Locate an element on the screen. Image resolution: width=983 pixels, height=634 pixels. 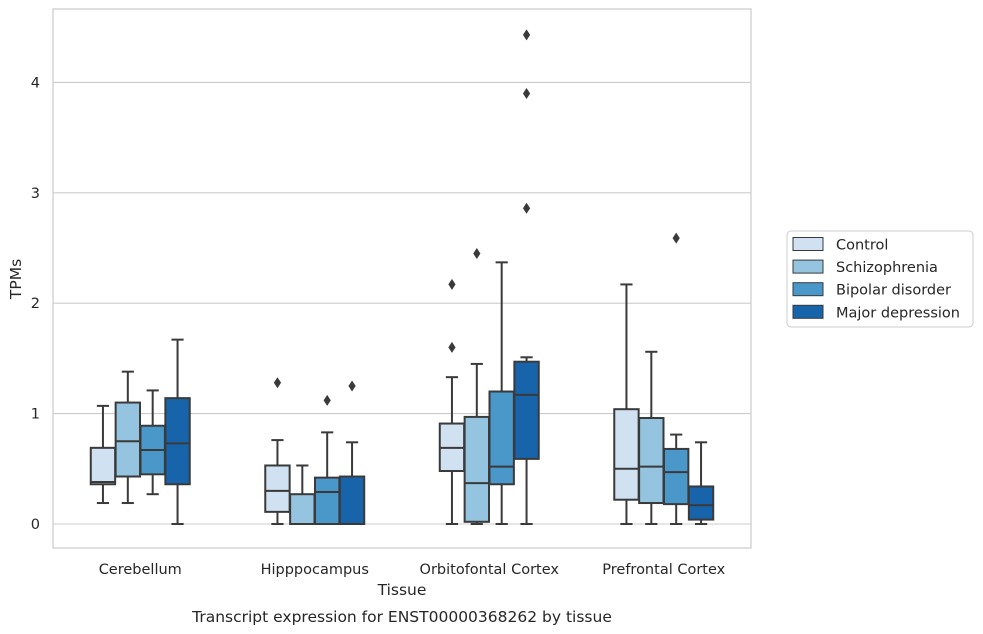
y-tick-label: 1 is located at coordinates (35, 415).